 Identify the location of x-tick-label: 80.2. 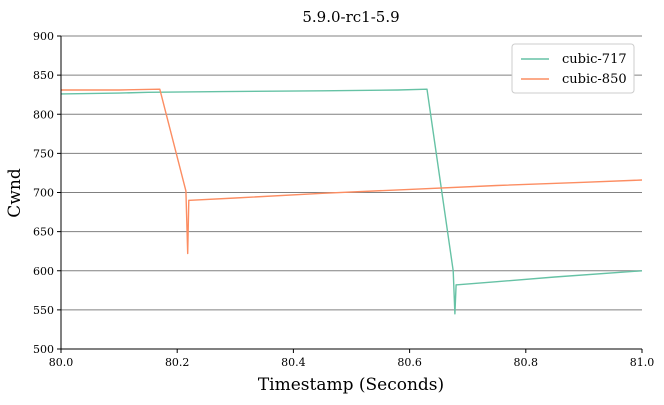
(177, 362).